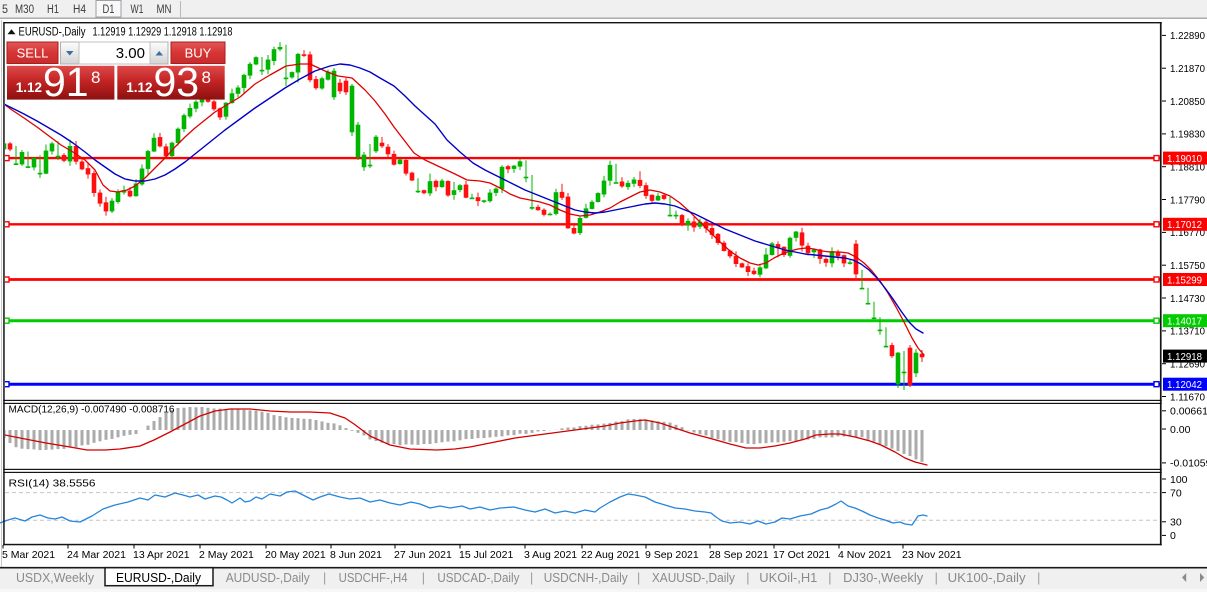 The image size is (1207, 592). Describe the element at coordinates (1179, 480) in the screenshot. I see `svg-text: 100` at that location.